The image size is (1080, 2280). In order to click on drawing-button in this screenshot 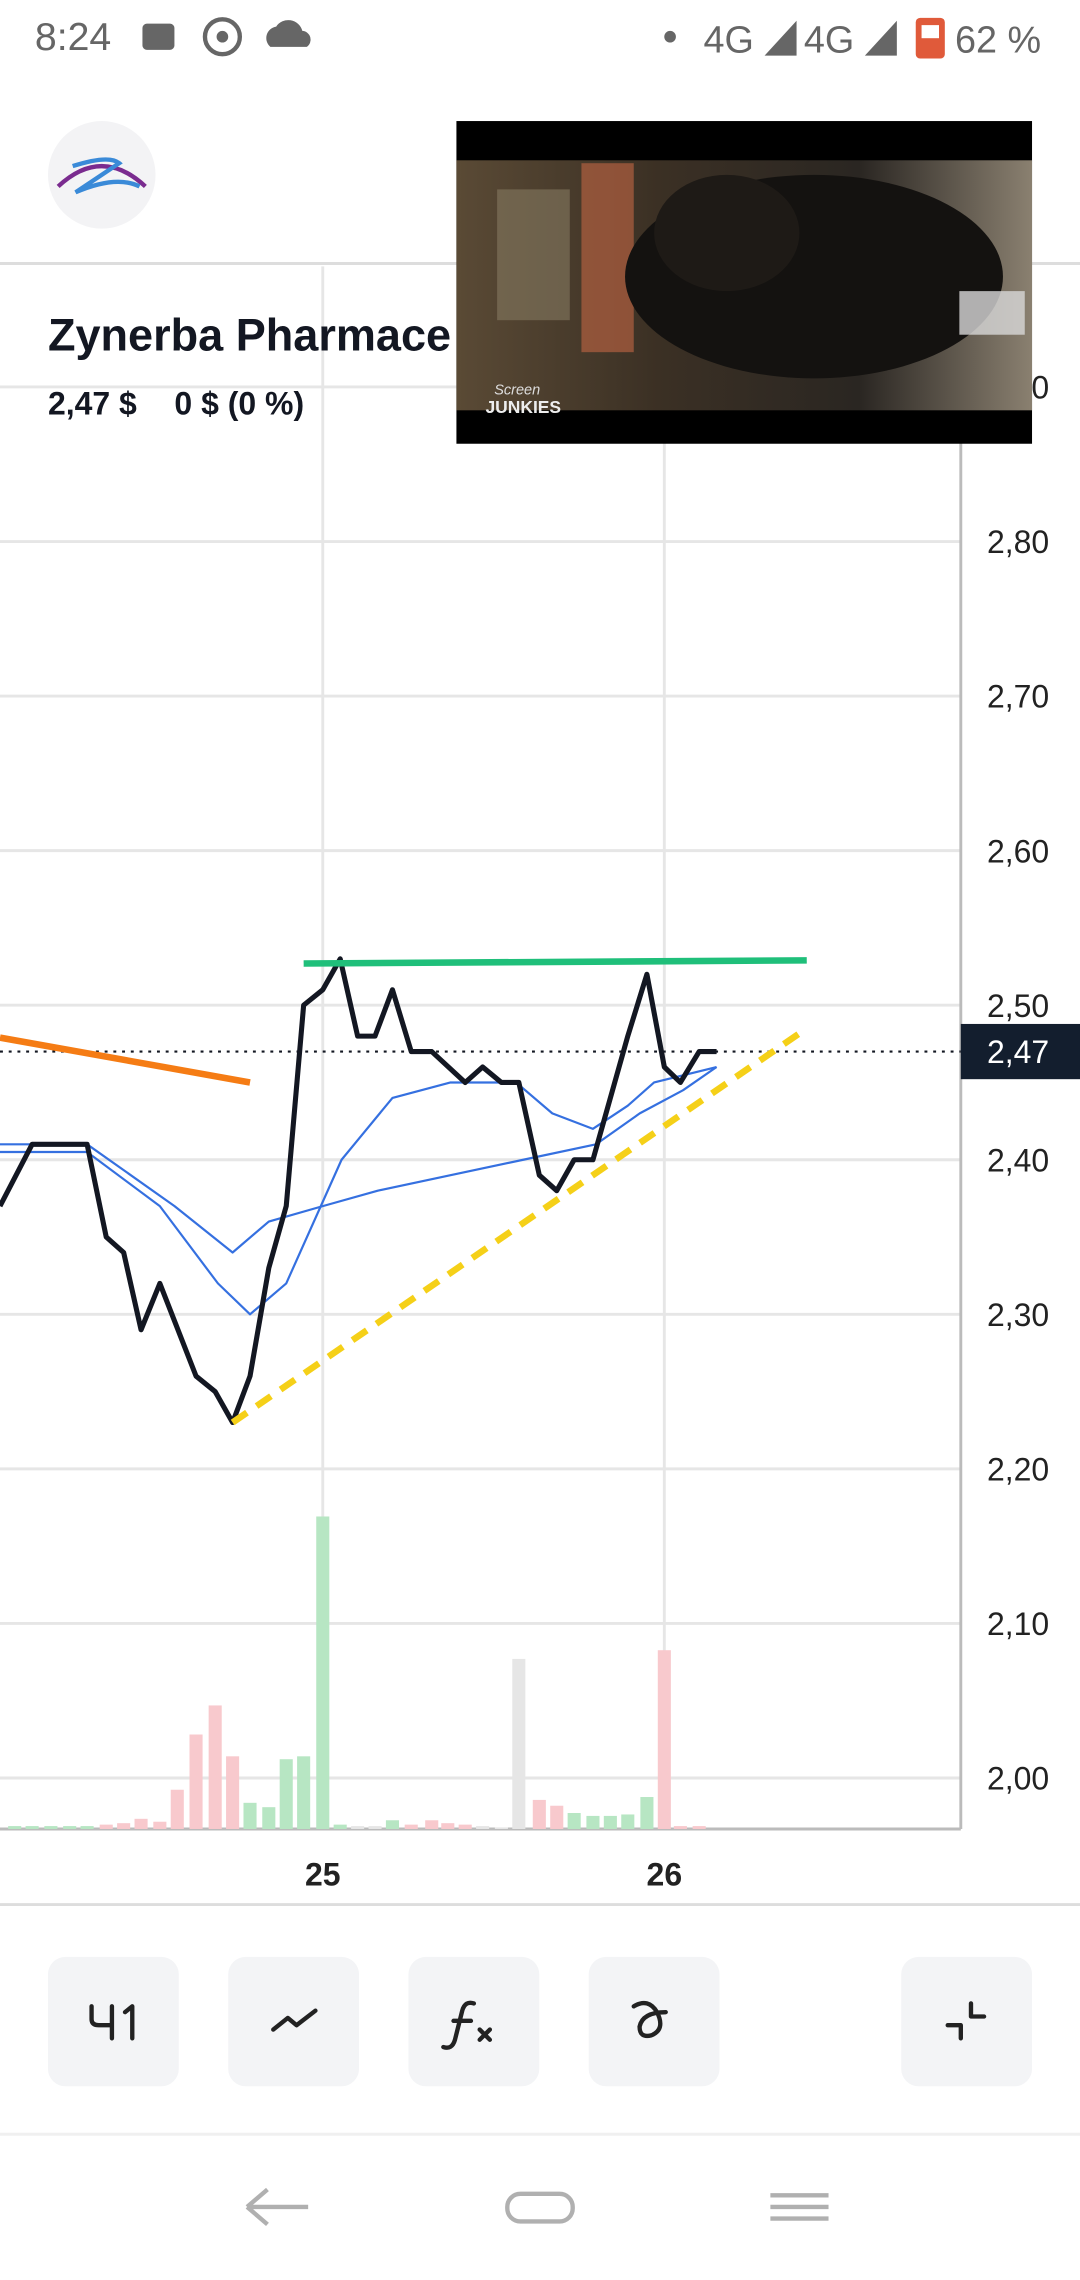, I will do `click(654, 2021)`.